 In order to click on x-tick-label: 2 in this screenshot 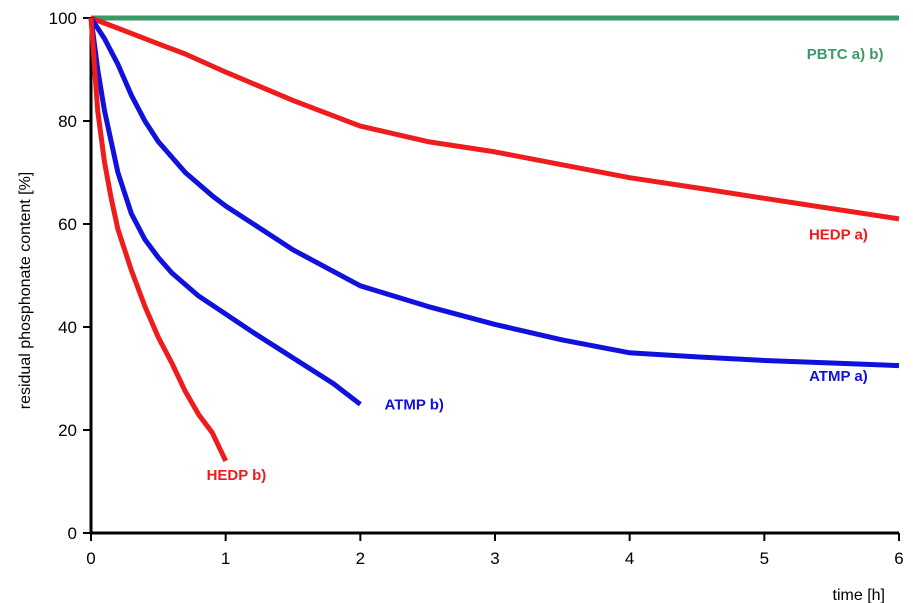, I will do `click(360, 558)`.